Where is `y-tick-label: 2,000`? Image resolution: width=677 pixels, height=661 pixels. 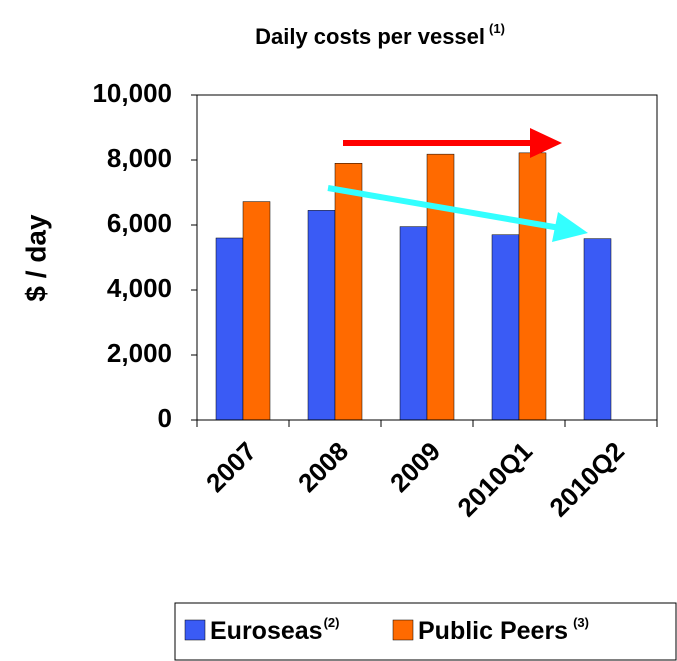 y-tick-label: 2,000 is located at coordinates (139, 353).